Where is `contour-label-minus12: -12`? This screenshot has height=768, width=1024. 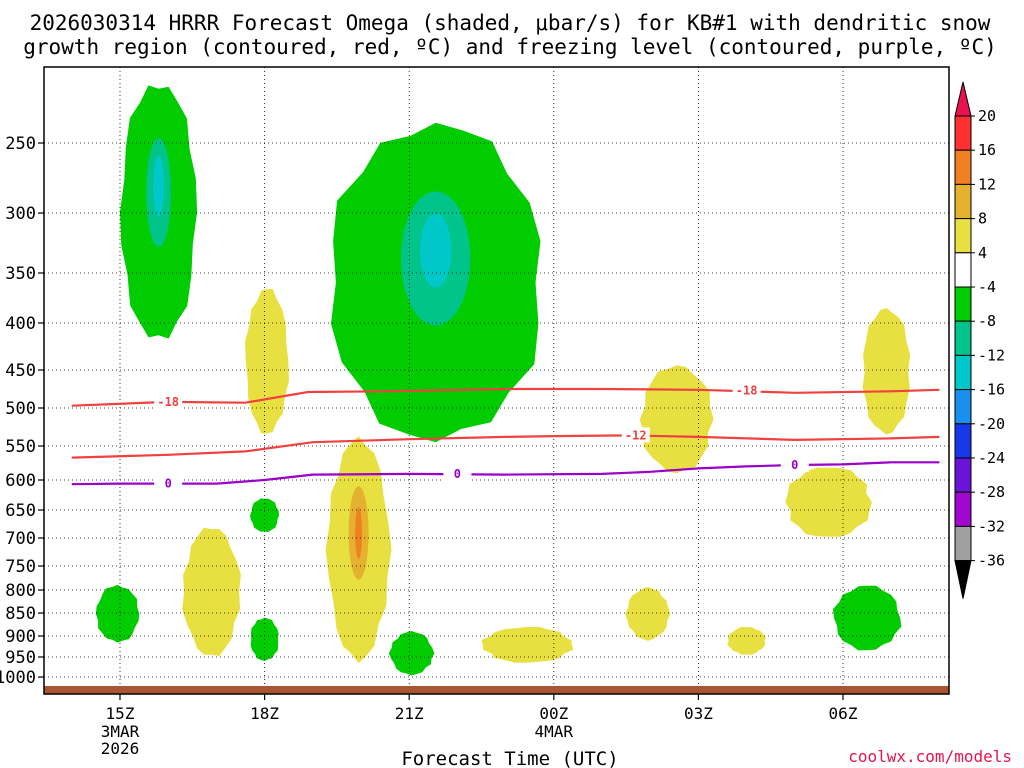 contour-label-minus12: -12 is located at coordinates (636, 435).